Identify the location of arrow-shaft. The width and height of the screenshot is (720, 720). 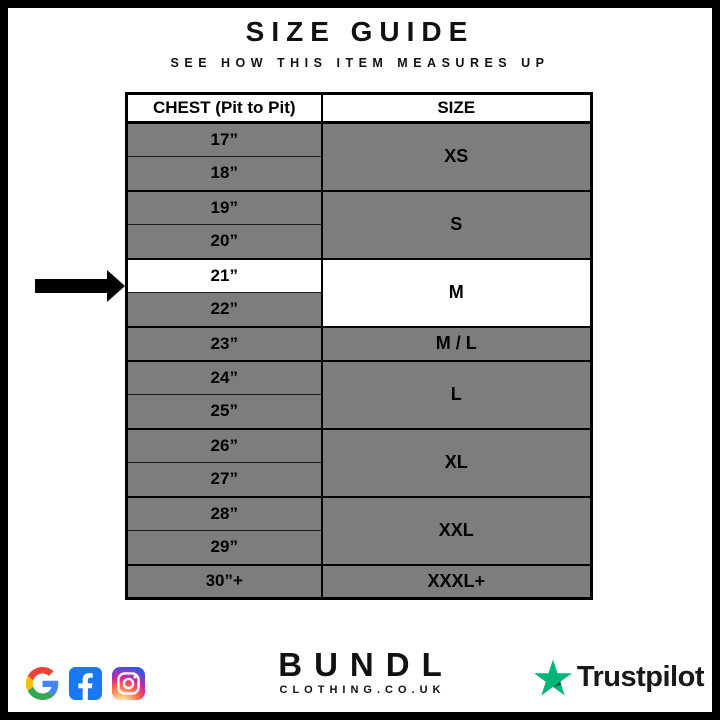
(71, 286).